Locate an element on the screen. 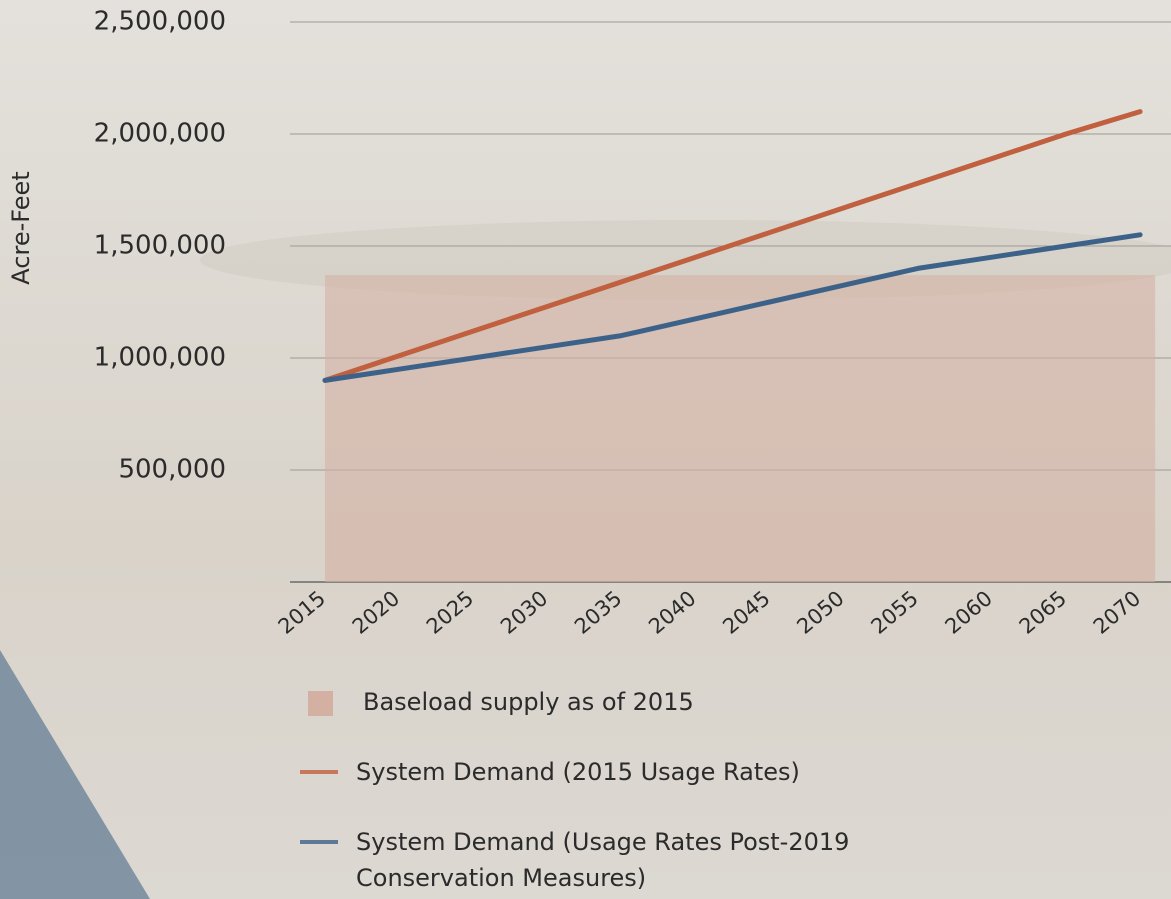 The image size is (1171, 899). demand-line is located at coordinates (732, 307).